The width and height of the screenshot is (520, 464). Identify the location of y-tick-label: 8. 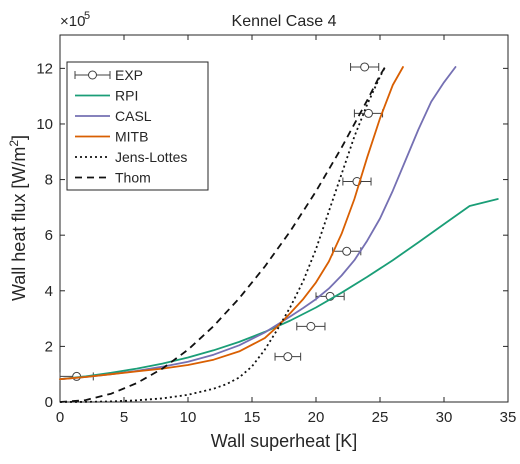
(49, 180).